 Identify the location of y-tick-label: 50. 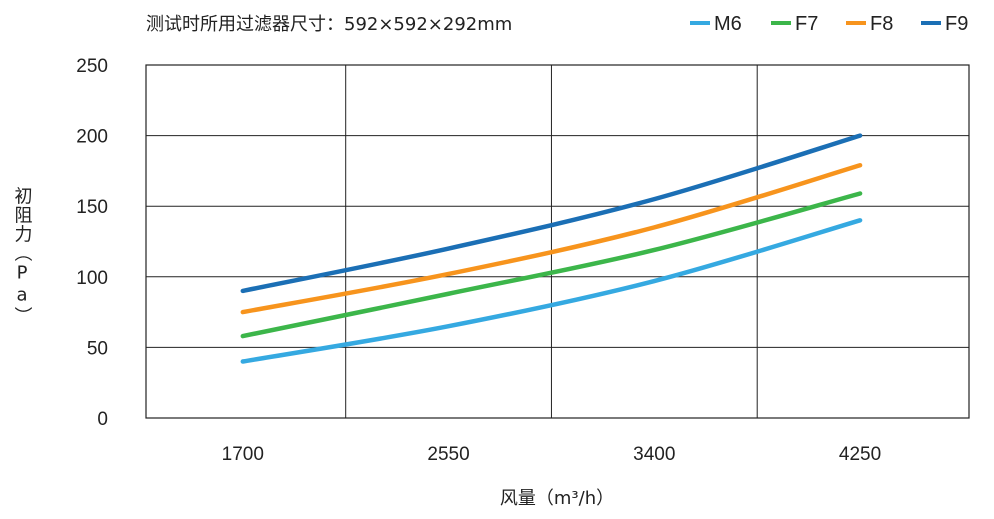
(97, 348).